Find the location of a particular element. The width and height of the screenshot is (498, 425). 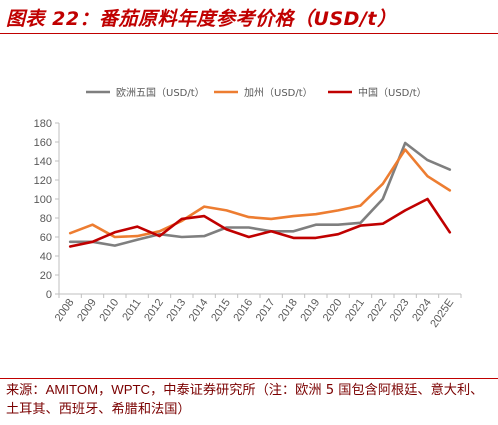

y-tick-label: 60 is located at coordinates (46, 238).